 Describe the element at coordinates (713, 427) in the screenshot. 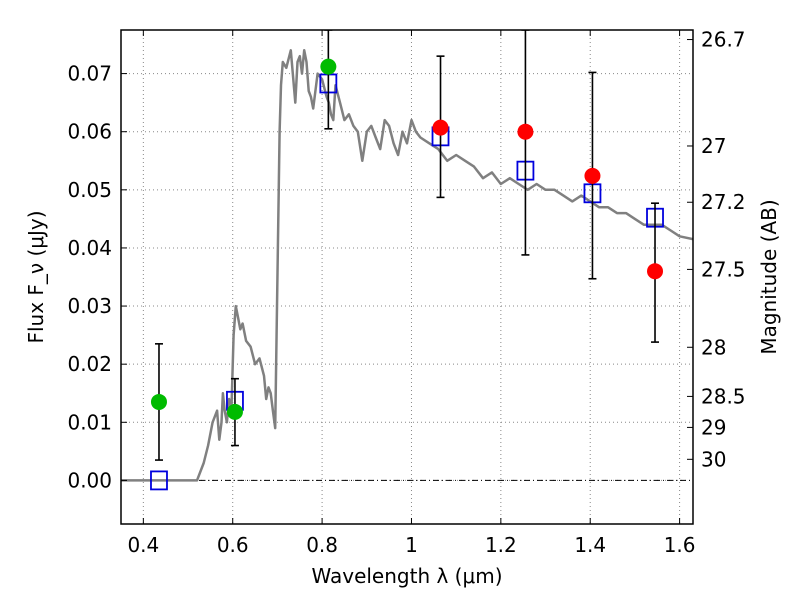

I see `y2-tick-label: 29` at that location.